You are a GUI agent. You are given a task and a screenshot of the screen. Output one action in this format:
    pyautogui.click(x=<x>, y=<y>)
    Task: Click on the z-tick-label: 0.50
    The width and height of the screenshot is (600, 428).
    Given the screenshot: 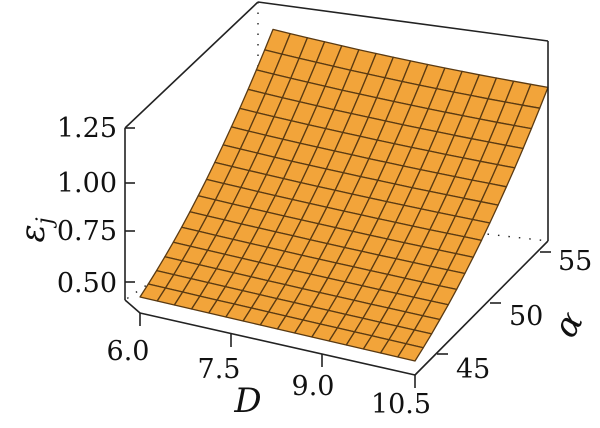 What is the action you would take?
    pyautogui.click(x=87, y=283)
    